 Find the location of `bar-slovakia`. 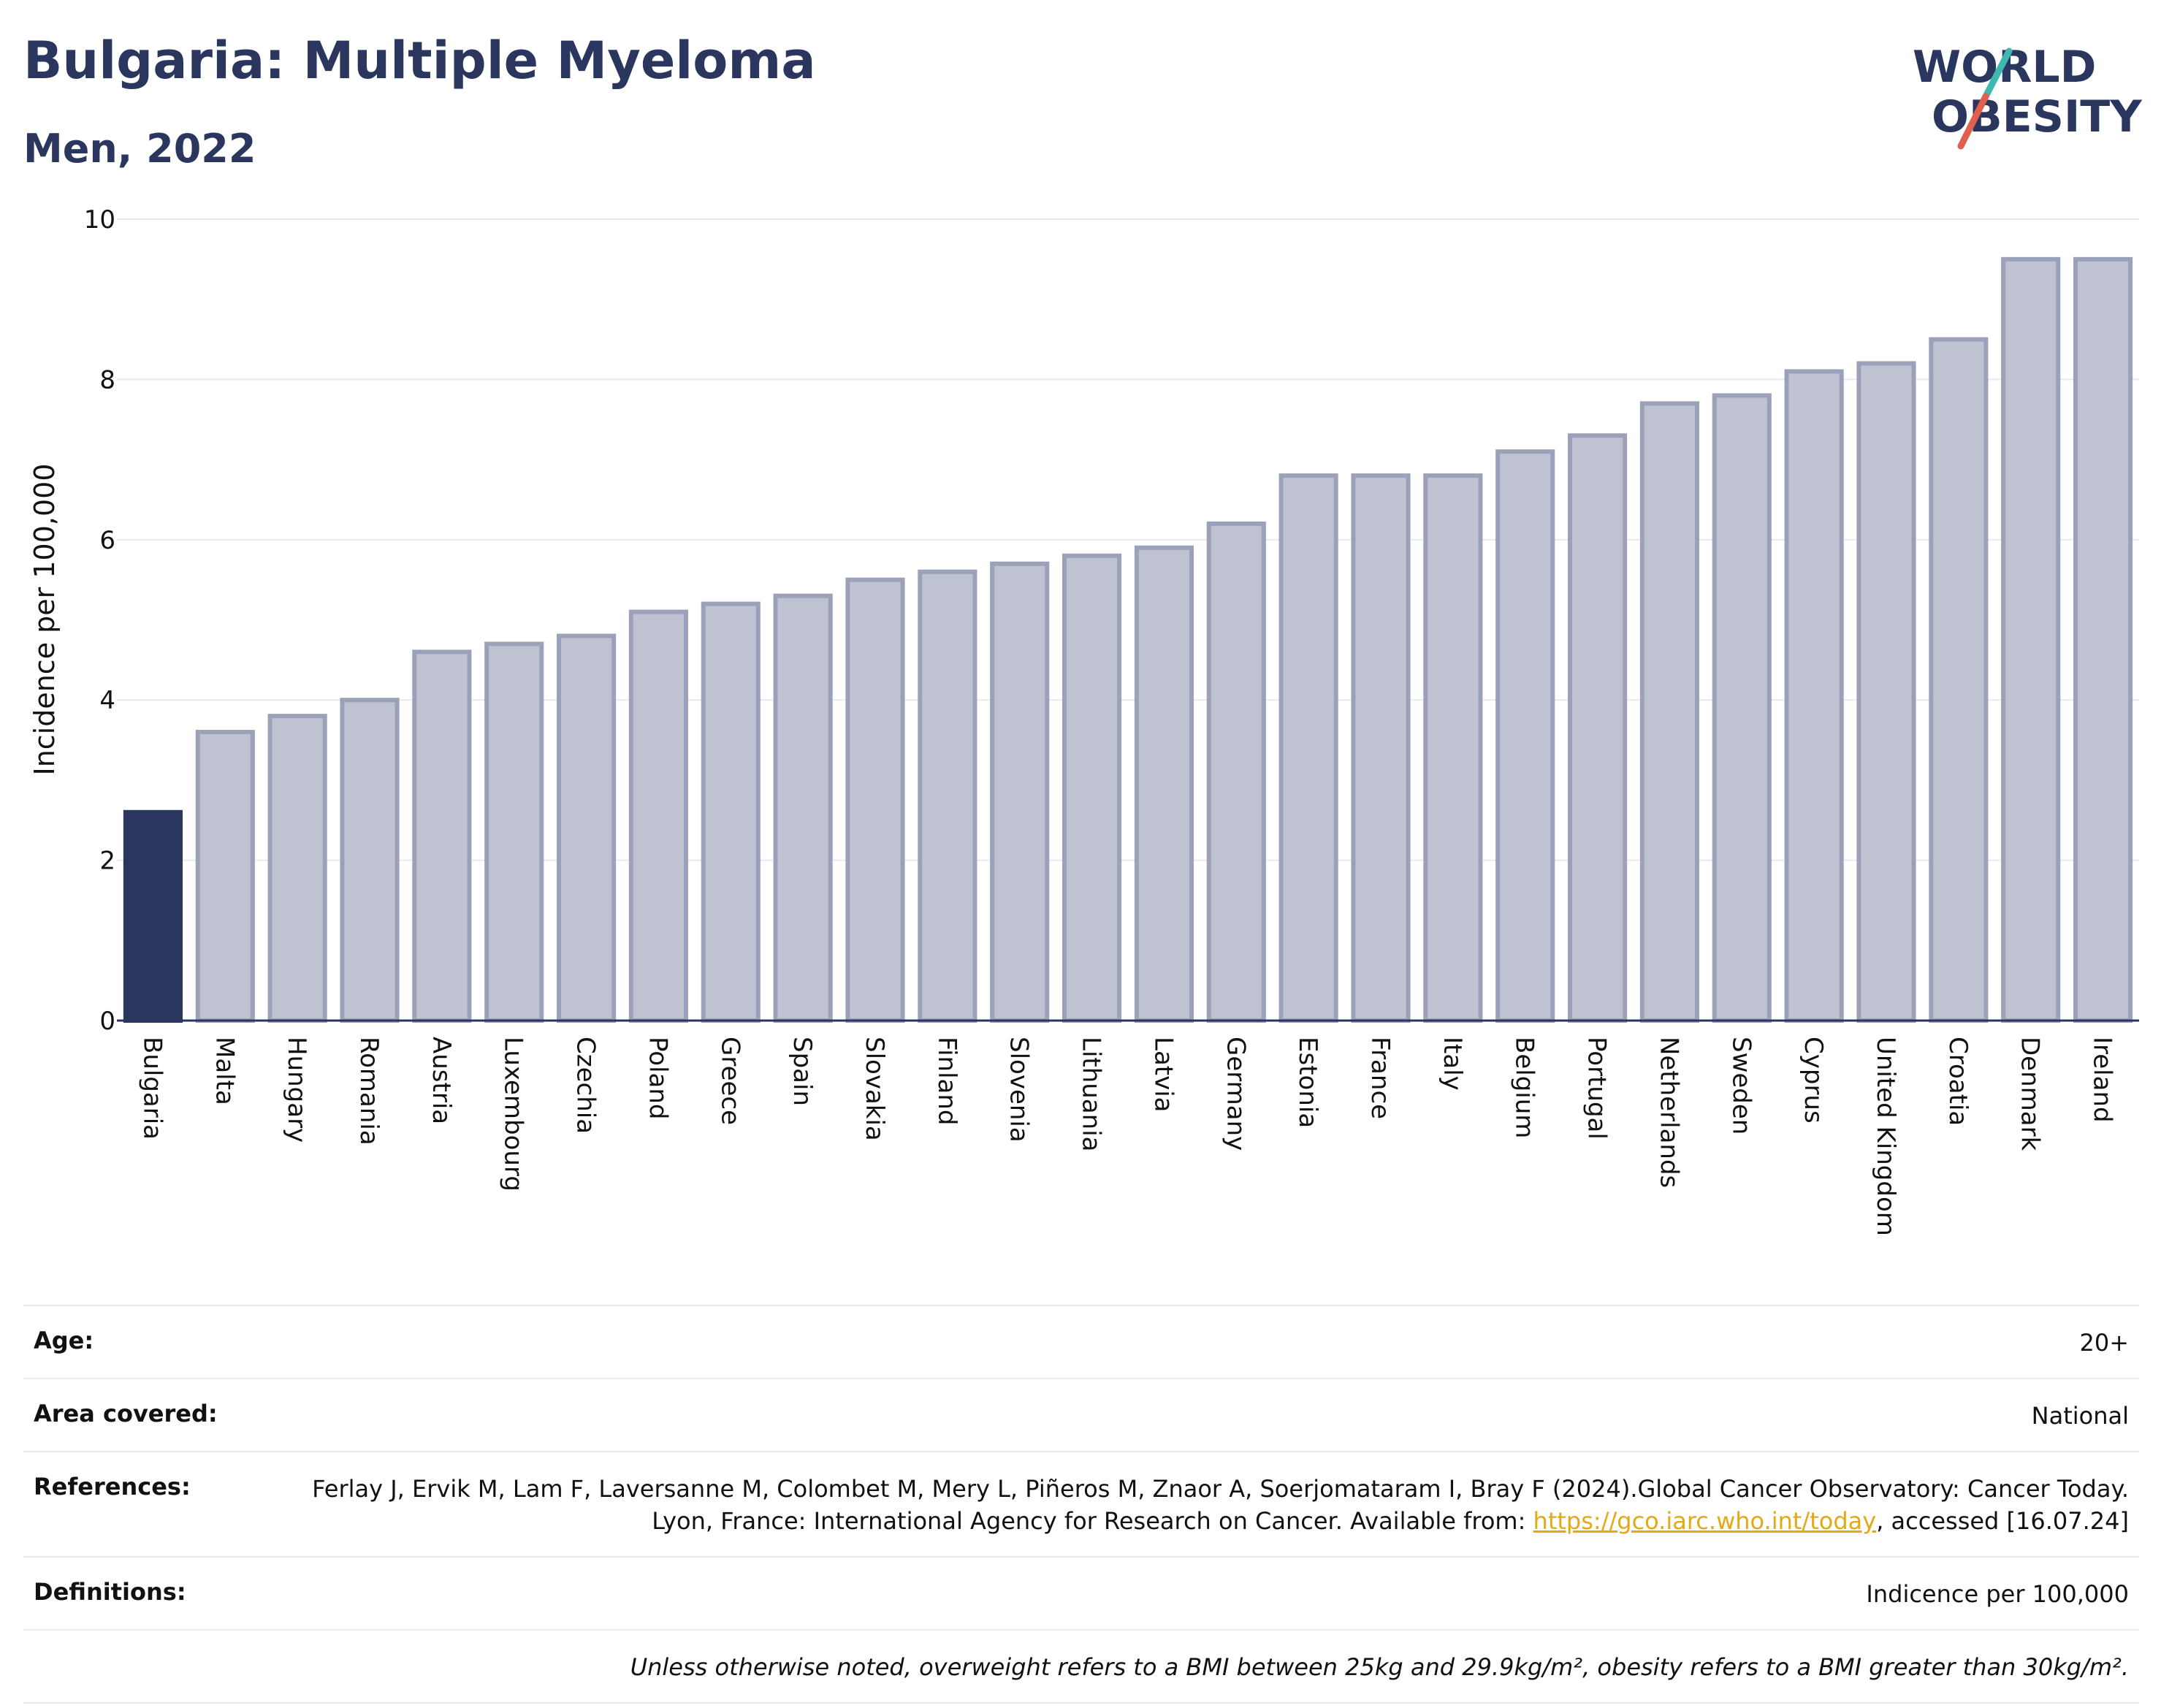

bar-slovakia is located at coordinates (875, 800).